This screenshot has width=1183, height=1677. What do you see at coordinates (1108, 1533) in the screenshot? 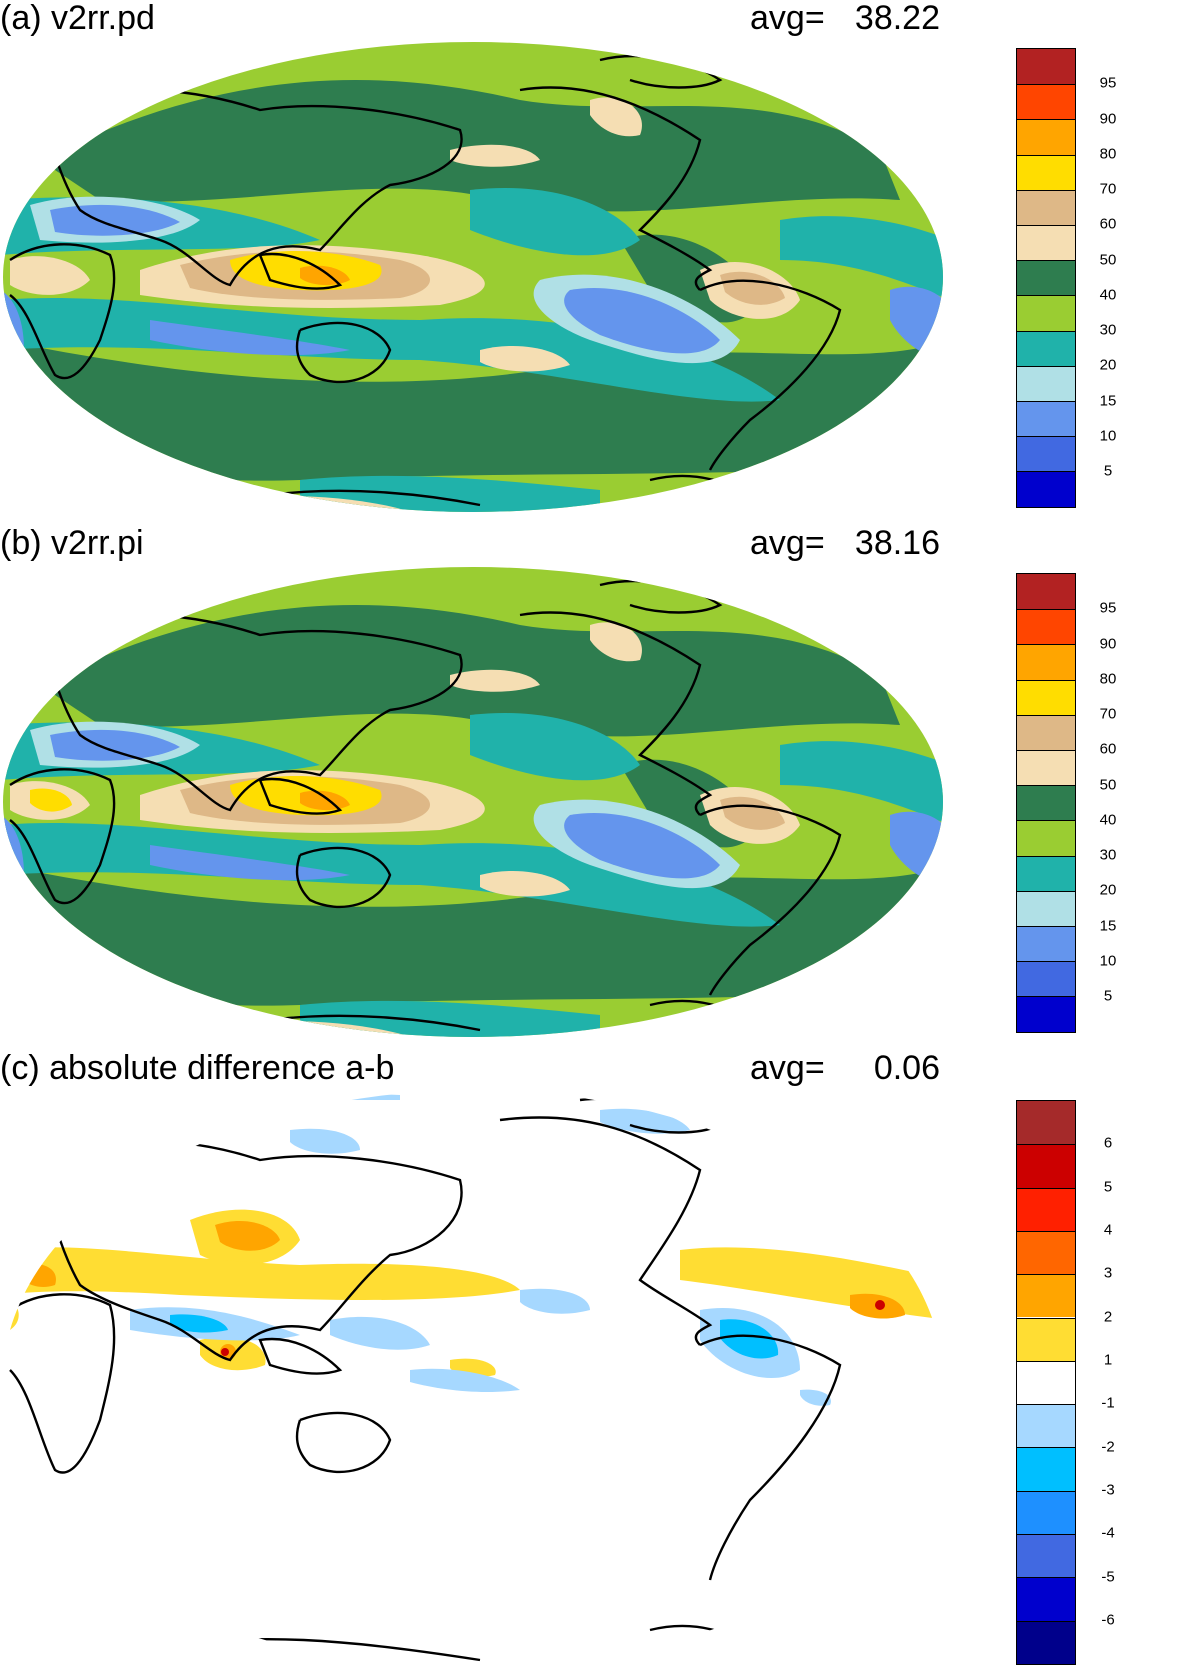
I see `colorbar-tick-label: -4` at bounding box center [1108, 1533].